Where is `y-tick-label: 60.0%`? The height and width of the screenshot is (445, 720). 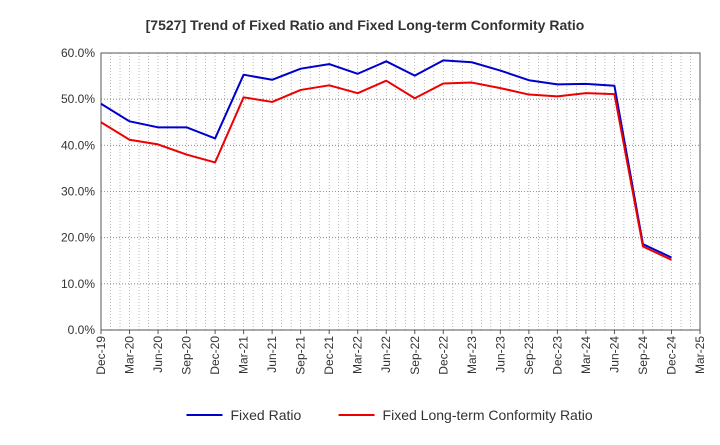
y-tick-label: 60.0% is located at coordinates (78, 53).